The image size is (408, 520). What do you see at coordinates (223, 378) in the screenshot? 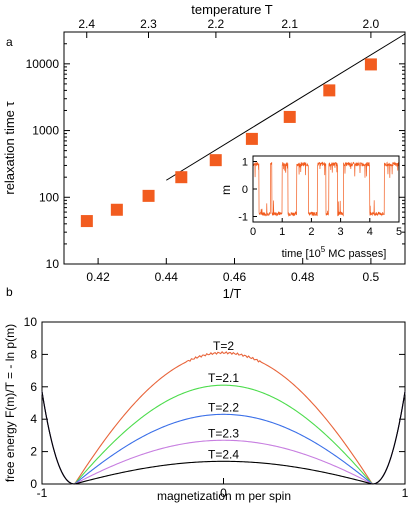
I see `curve-label: T=2.1` at bounding box center [223, 378].